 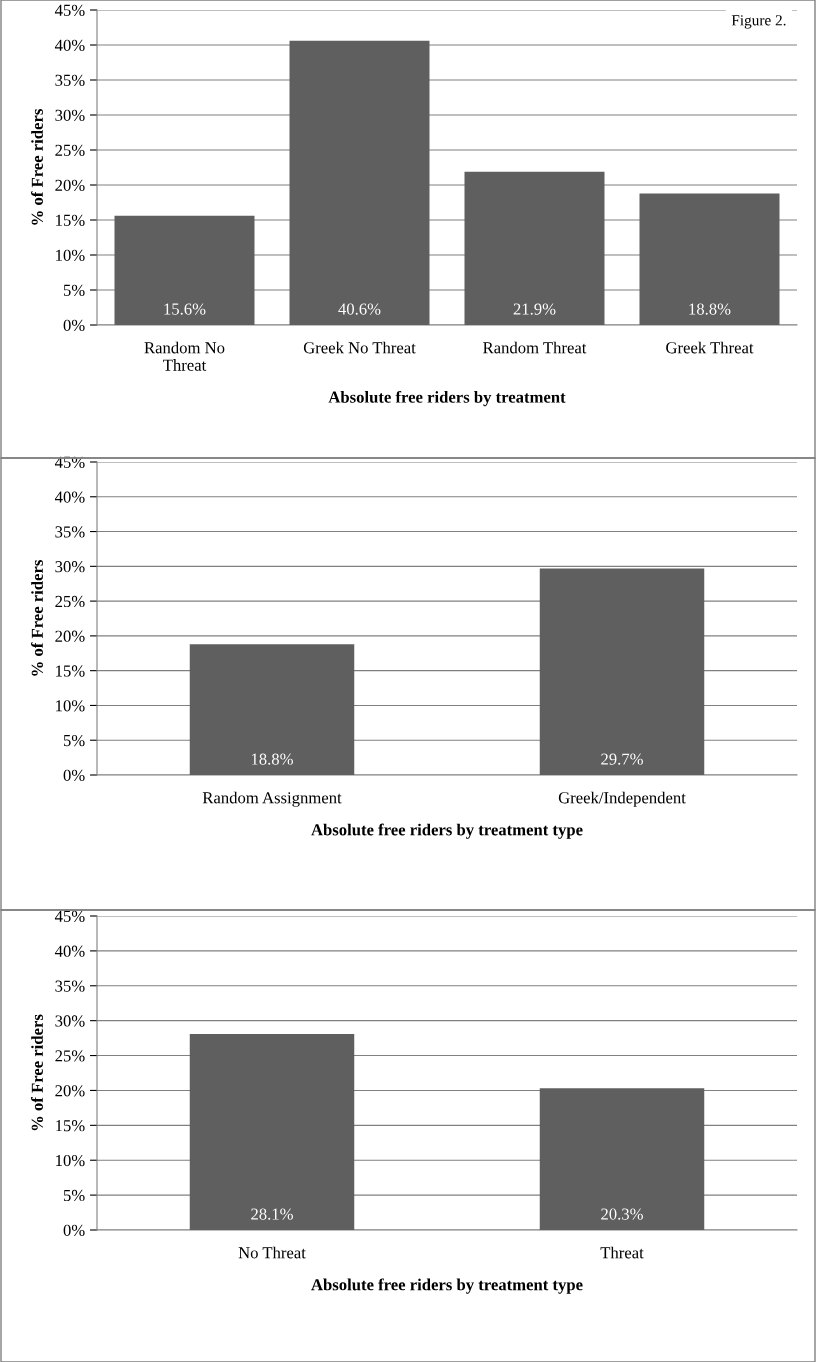 What do you see at coordinates (184, 356) in the screenshot?
I see `x-tick-label: Random No Threat` at bounding box center [184, 356].